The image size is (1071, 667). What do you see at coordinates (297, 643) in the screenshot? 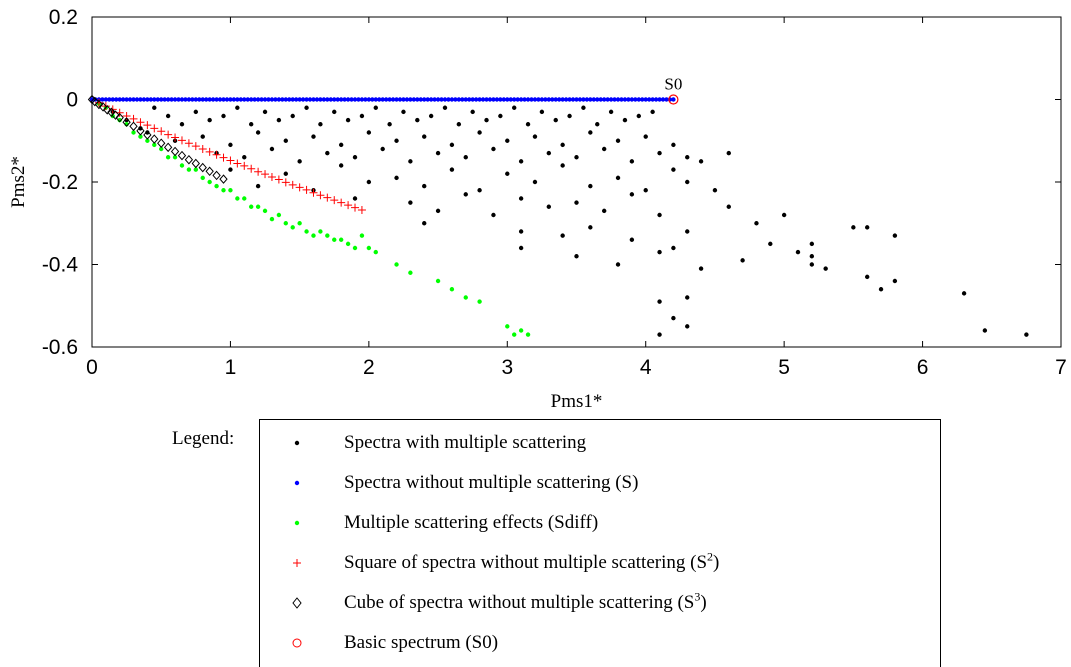
I see `legend-marker-circle-icon` at bounding box center [297, 643].